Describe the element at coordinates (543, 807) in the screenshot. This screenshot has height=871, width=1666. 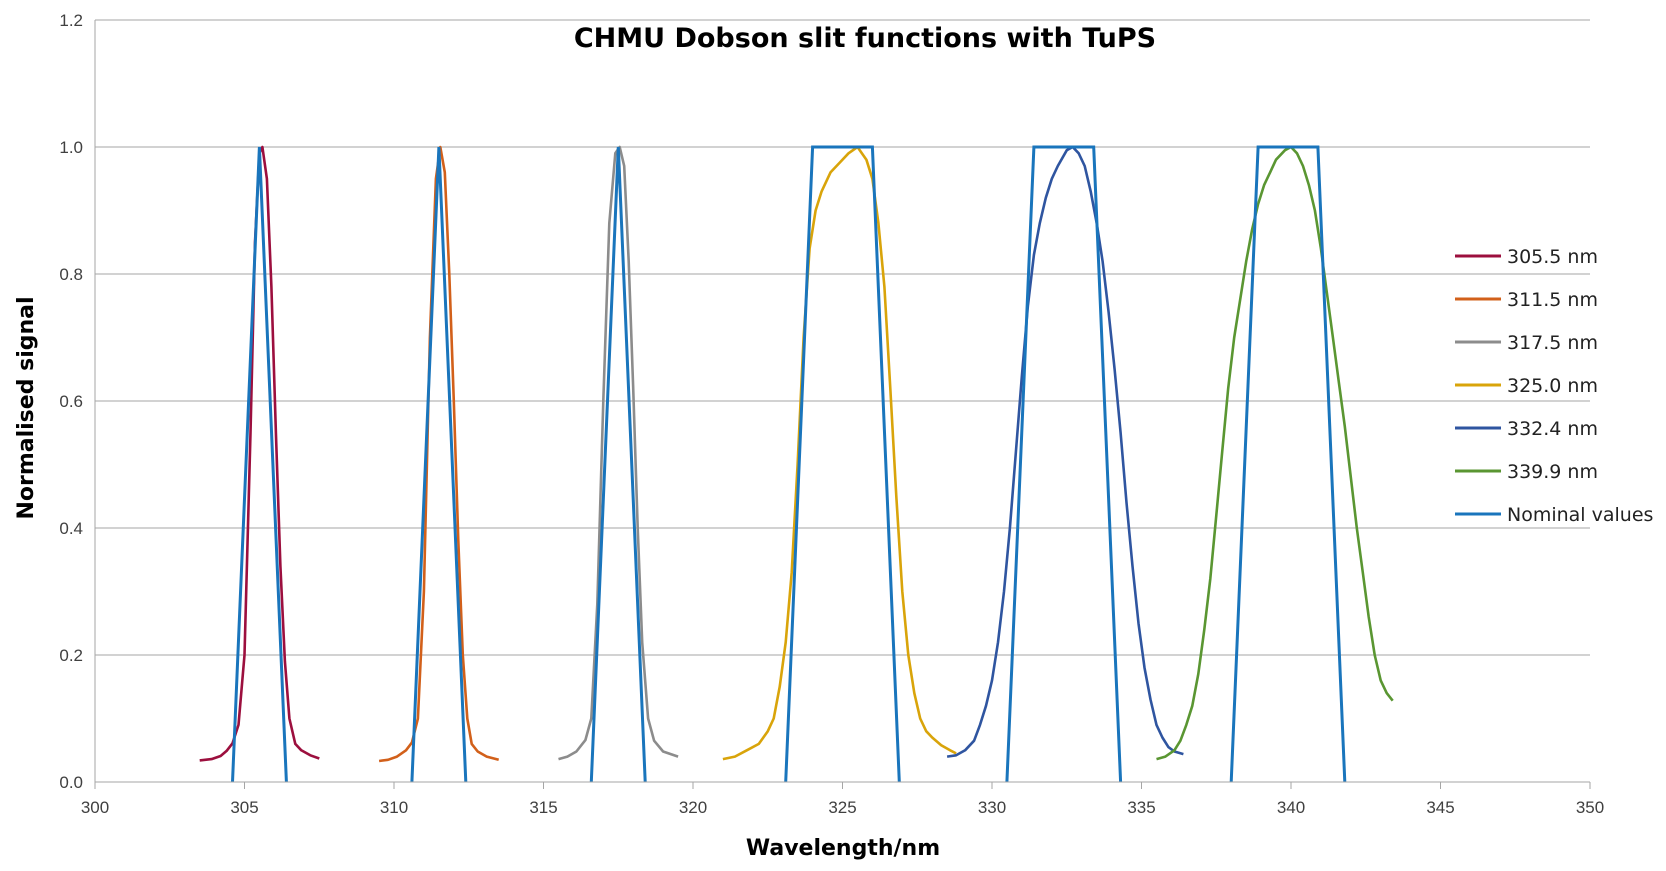
I see `x-tick-label: 315` at that location.